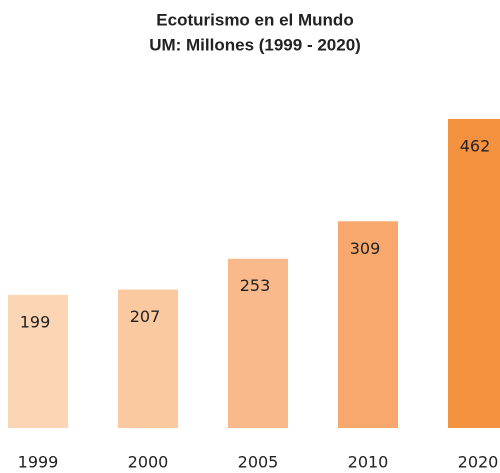  Describe the element at coordinates (148, 462) in the screenshot. I see `x-tick-label: 2000` at that location.